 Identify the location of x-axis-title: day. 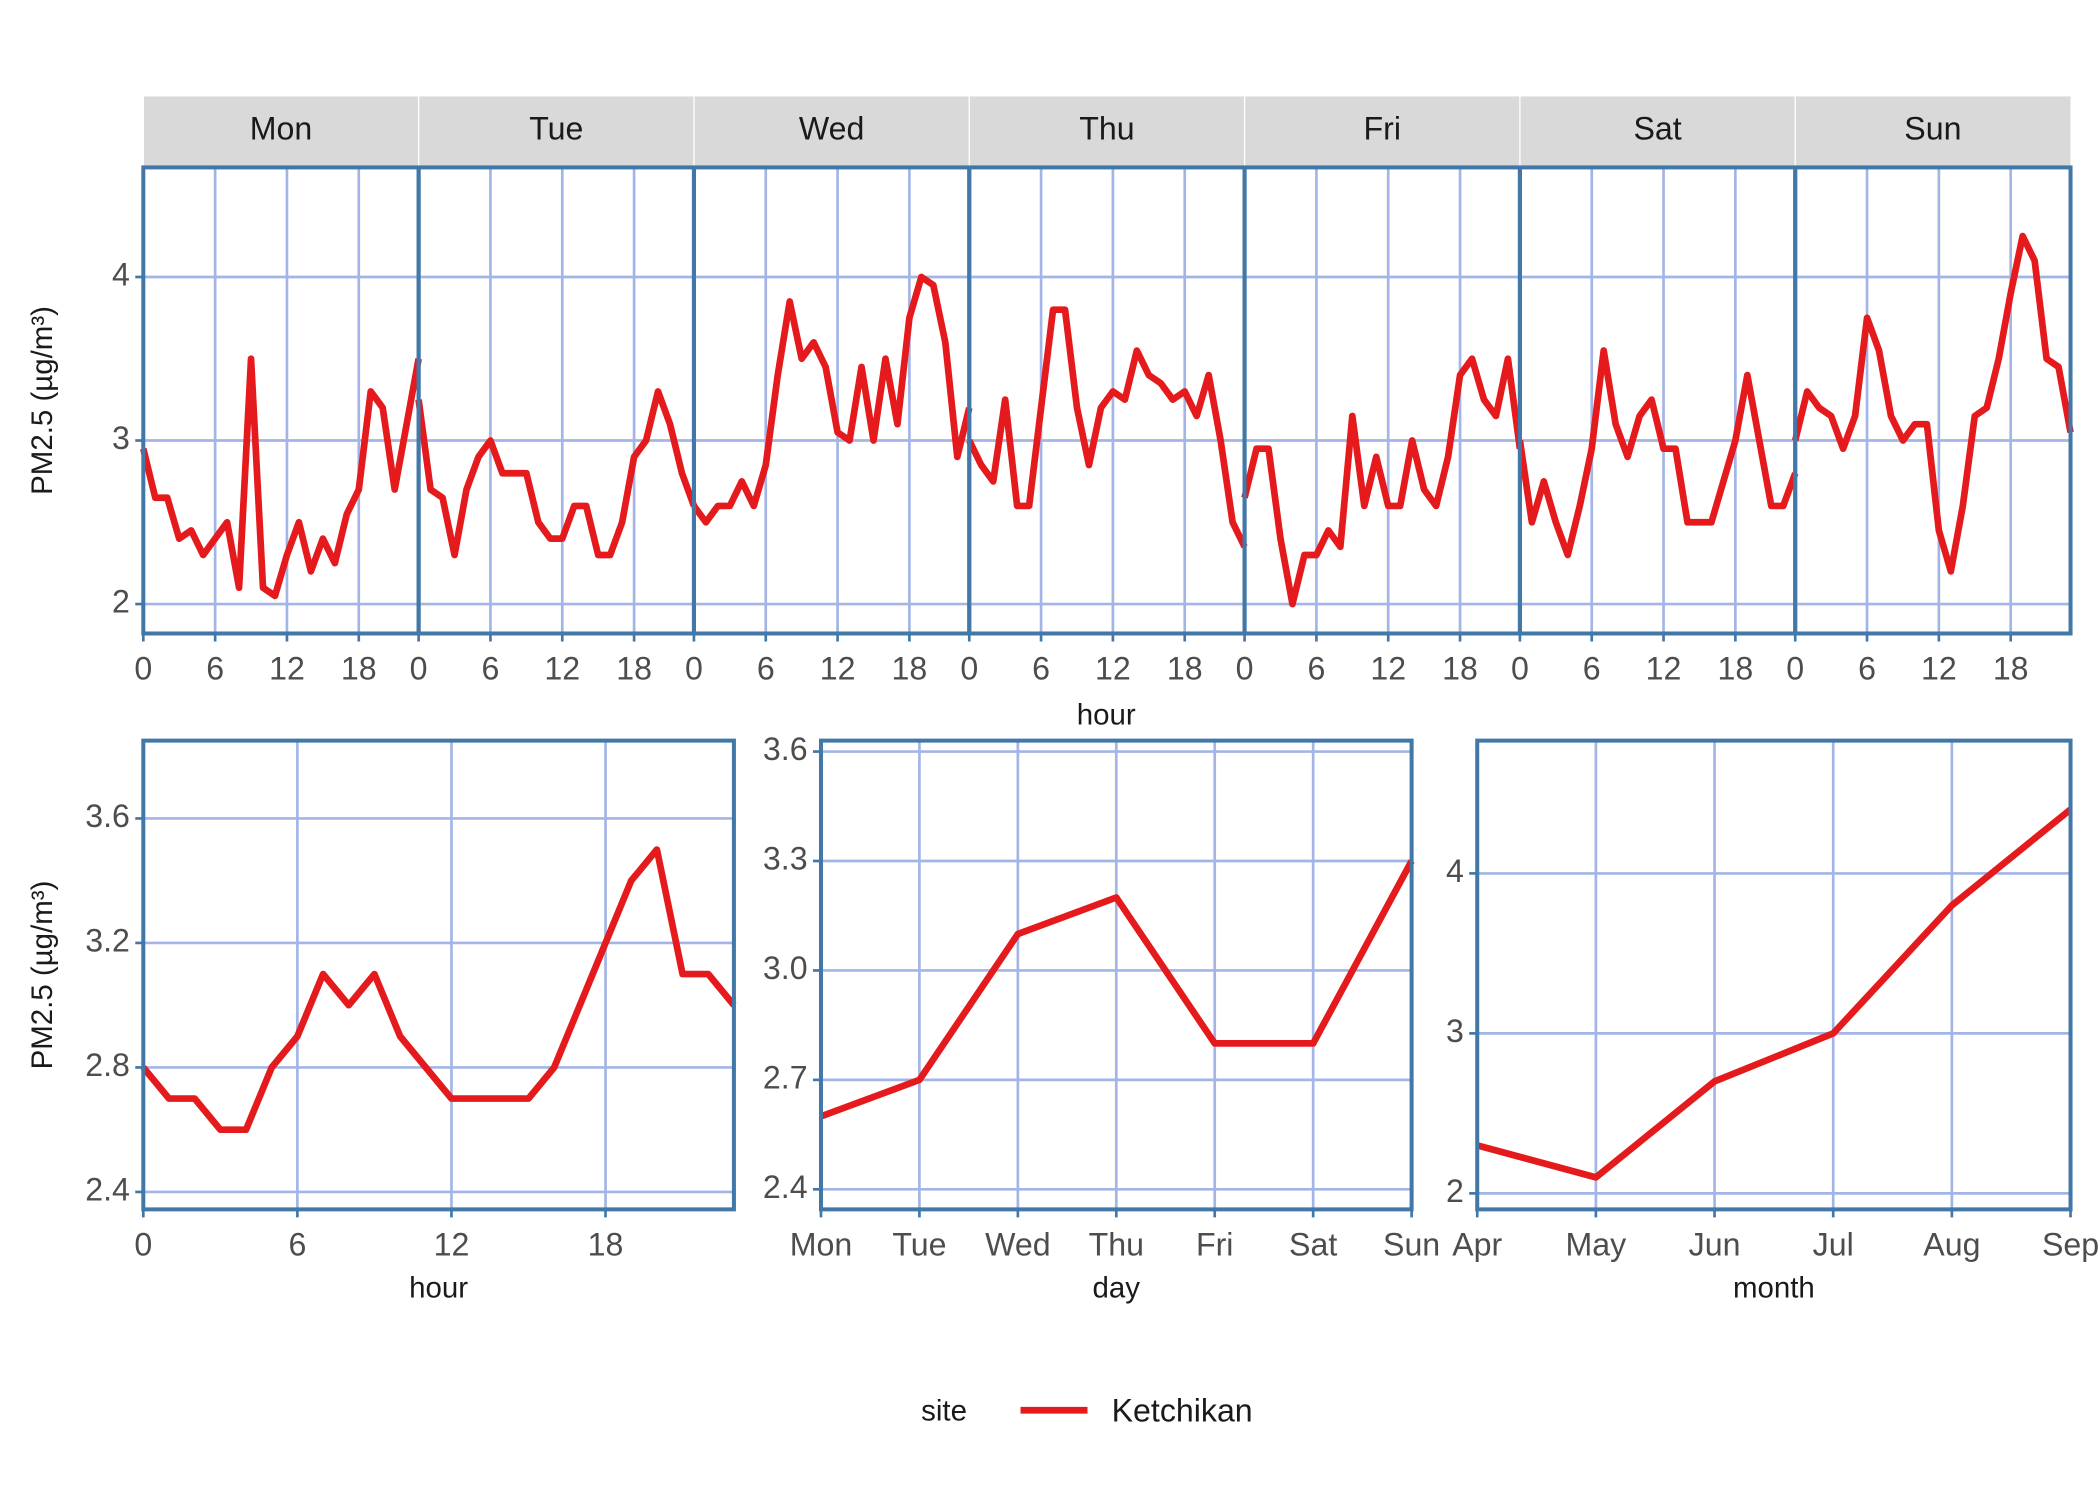
(1117, 1288).